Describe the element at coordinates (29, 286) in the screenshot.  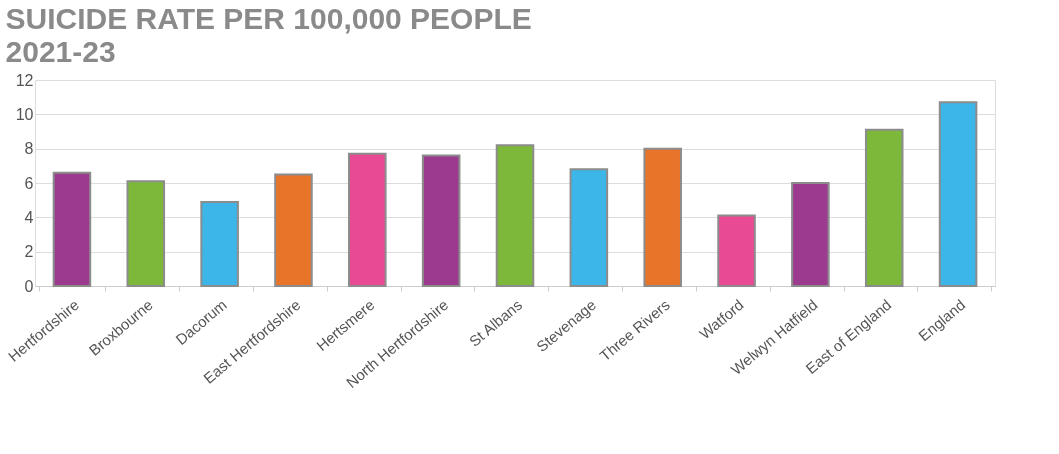
I see `y-tick-label: 0` at that location.